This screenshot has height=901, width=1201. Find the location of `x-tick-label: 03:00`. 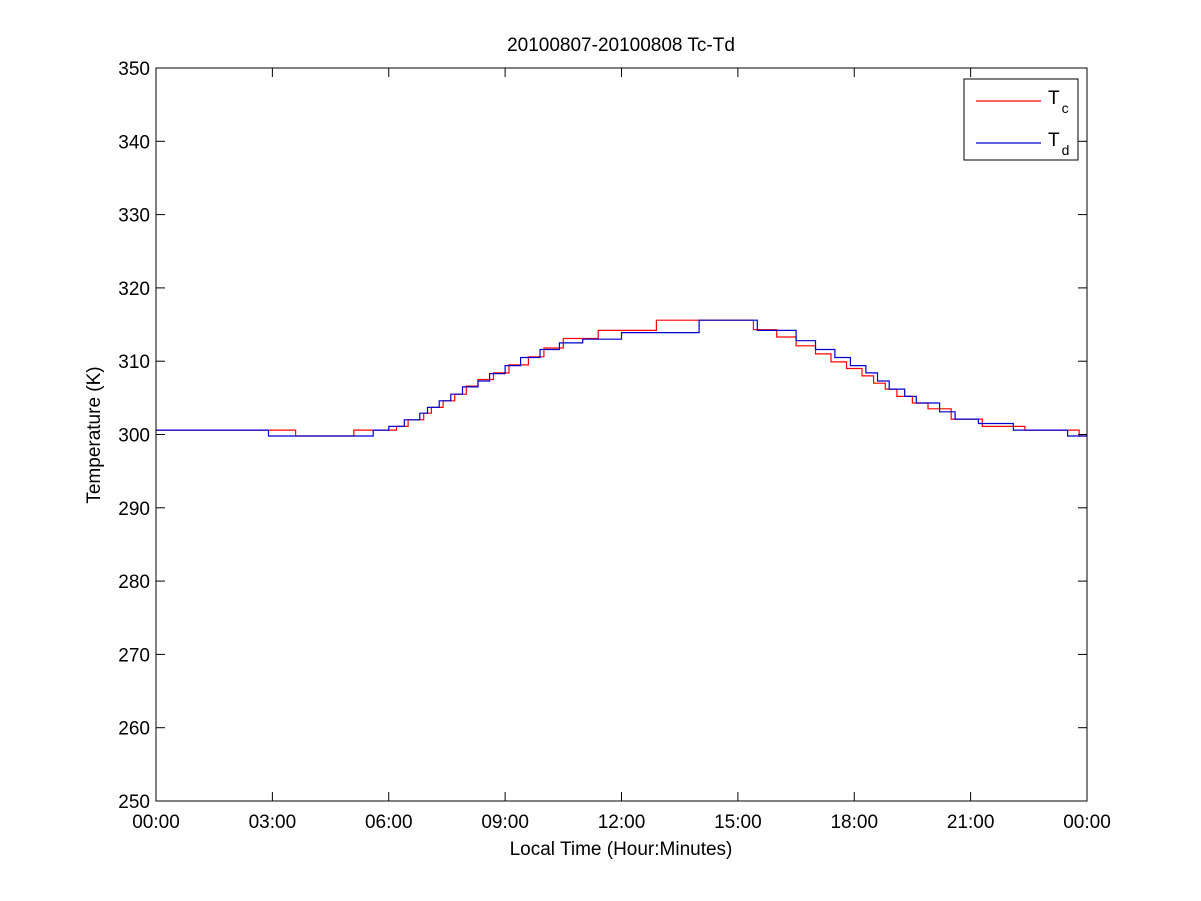

x-tick-label: 03:00 is located at coordinates (273, 822).